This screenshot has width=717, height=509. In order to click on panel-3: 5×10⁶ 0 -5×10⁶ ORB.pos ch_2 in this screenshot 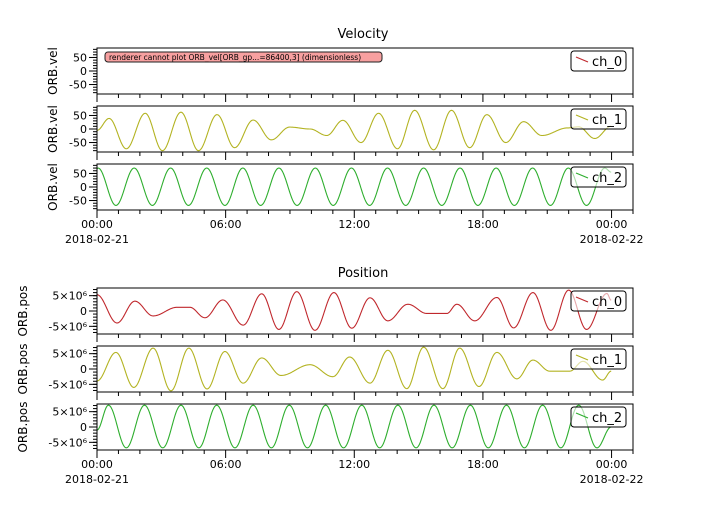, I will do `click(325, 429)`.